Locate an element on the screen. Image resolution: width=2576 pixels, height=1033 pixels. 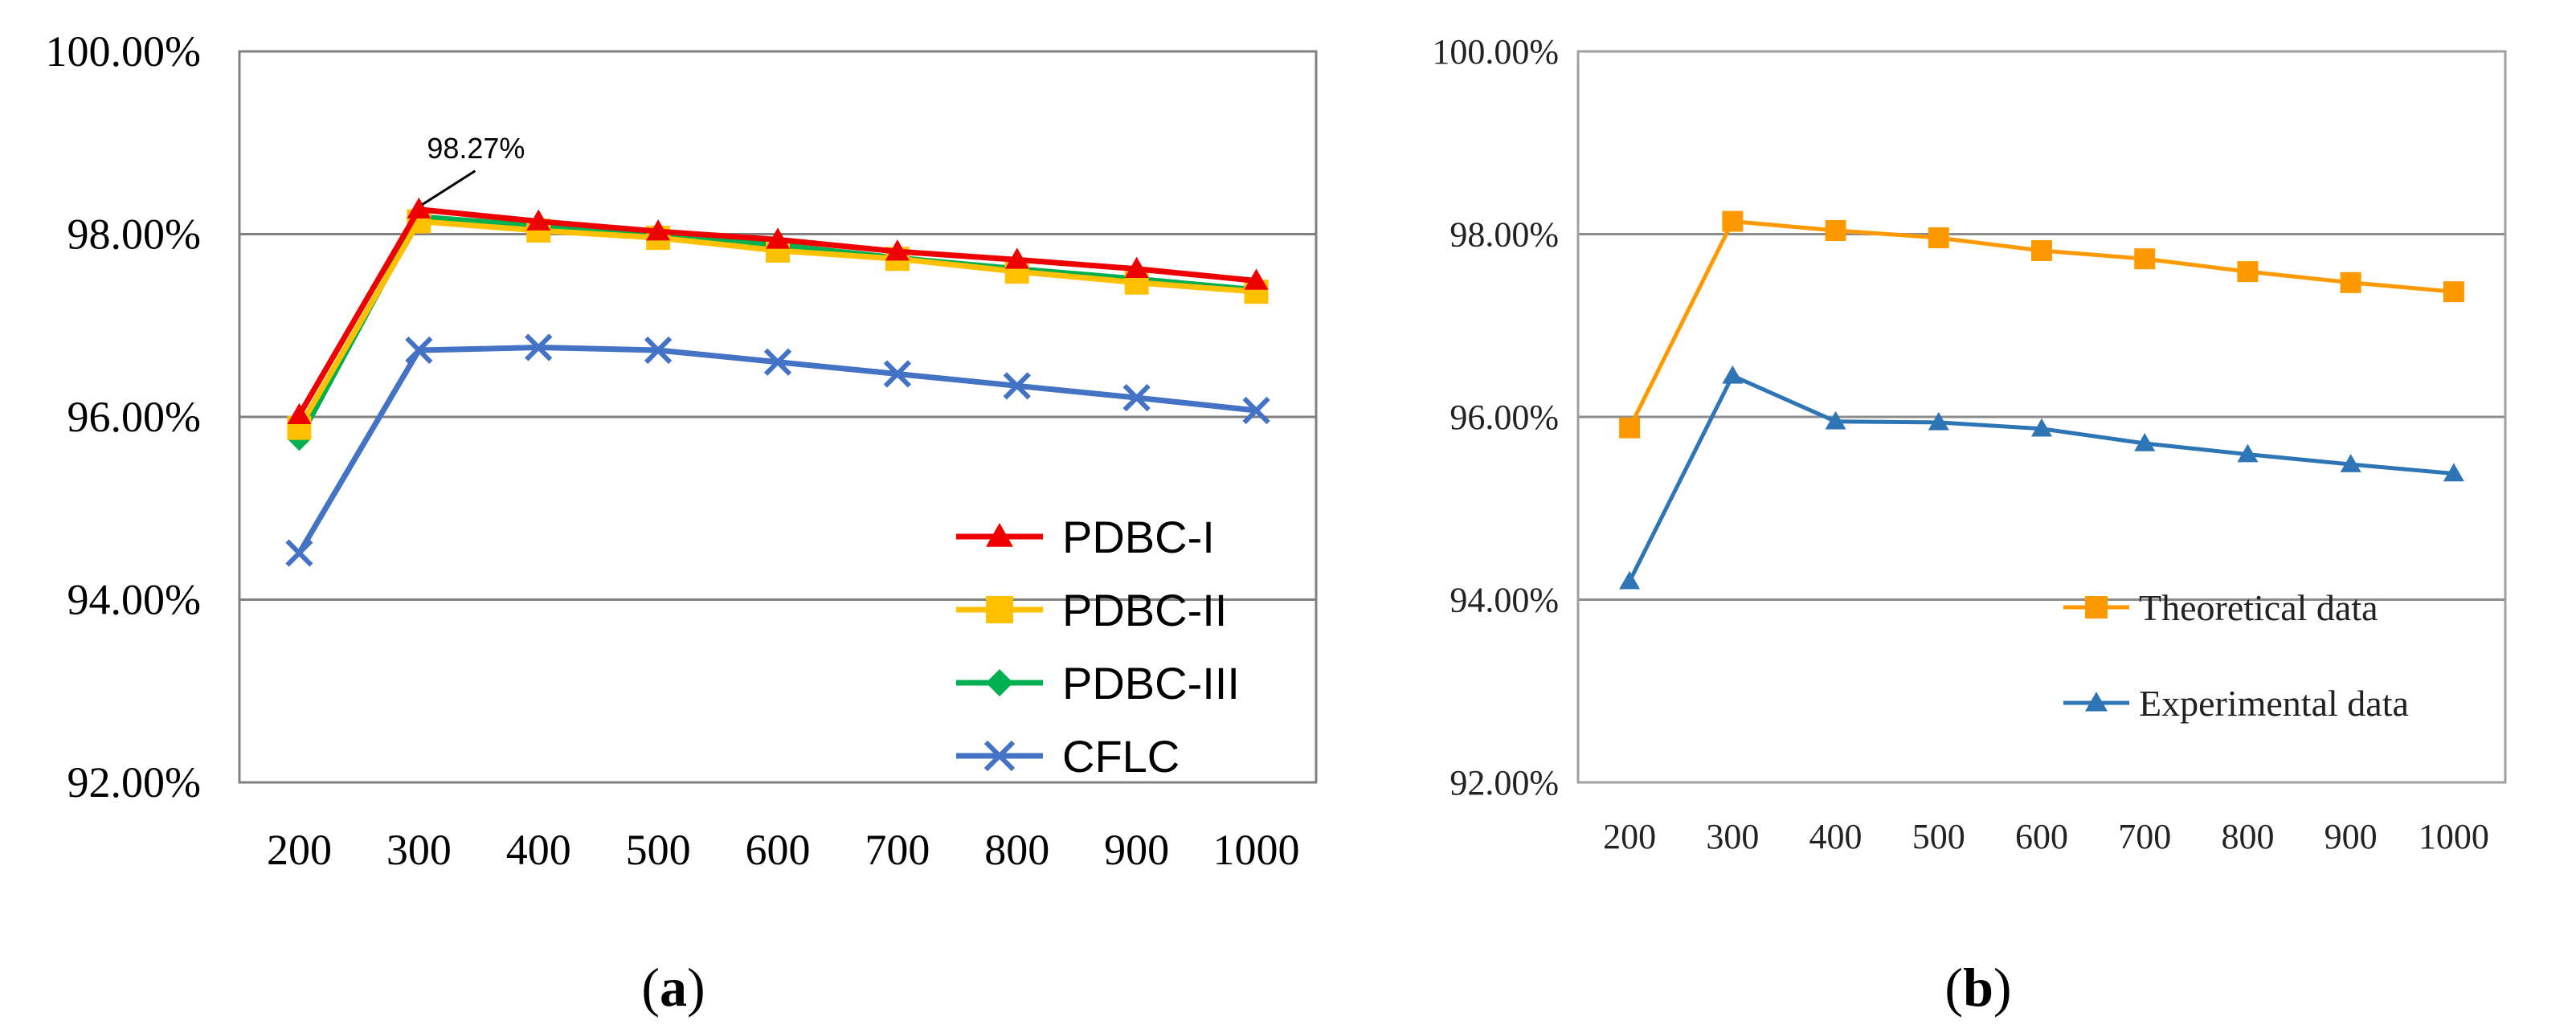
legend-marker-theoretical-data is located at coordinates (2097, 607).